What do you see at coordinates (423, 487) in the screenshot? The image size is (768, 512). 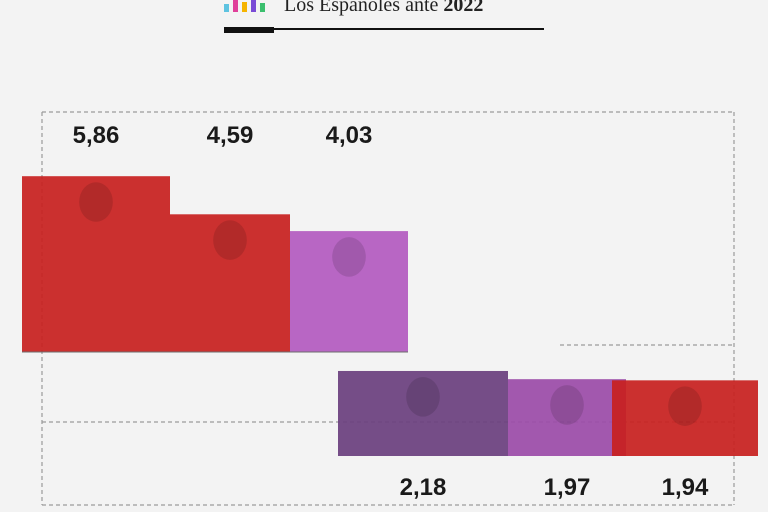 I see `value-label: 2,18` at bounding box center [423, 487].